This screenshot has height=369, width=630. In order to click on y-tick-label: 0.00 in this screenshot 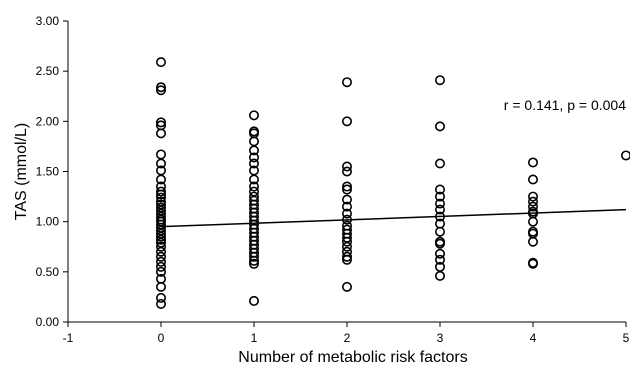, I will do `click(48, 322)`.